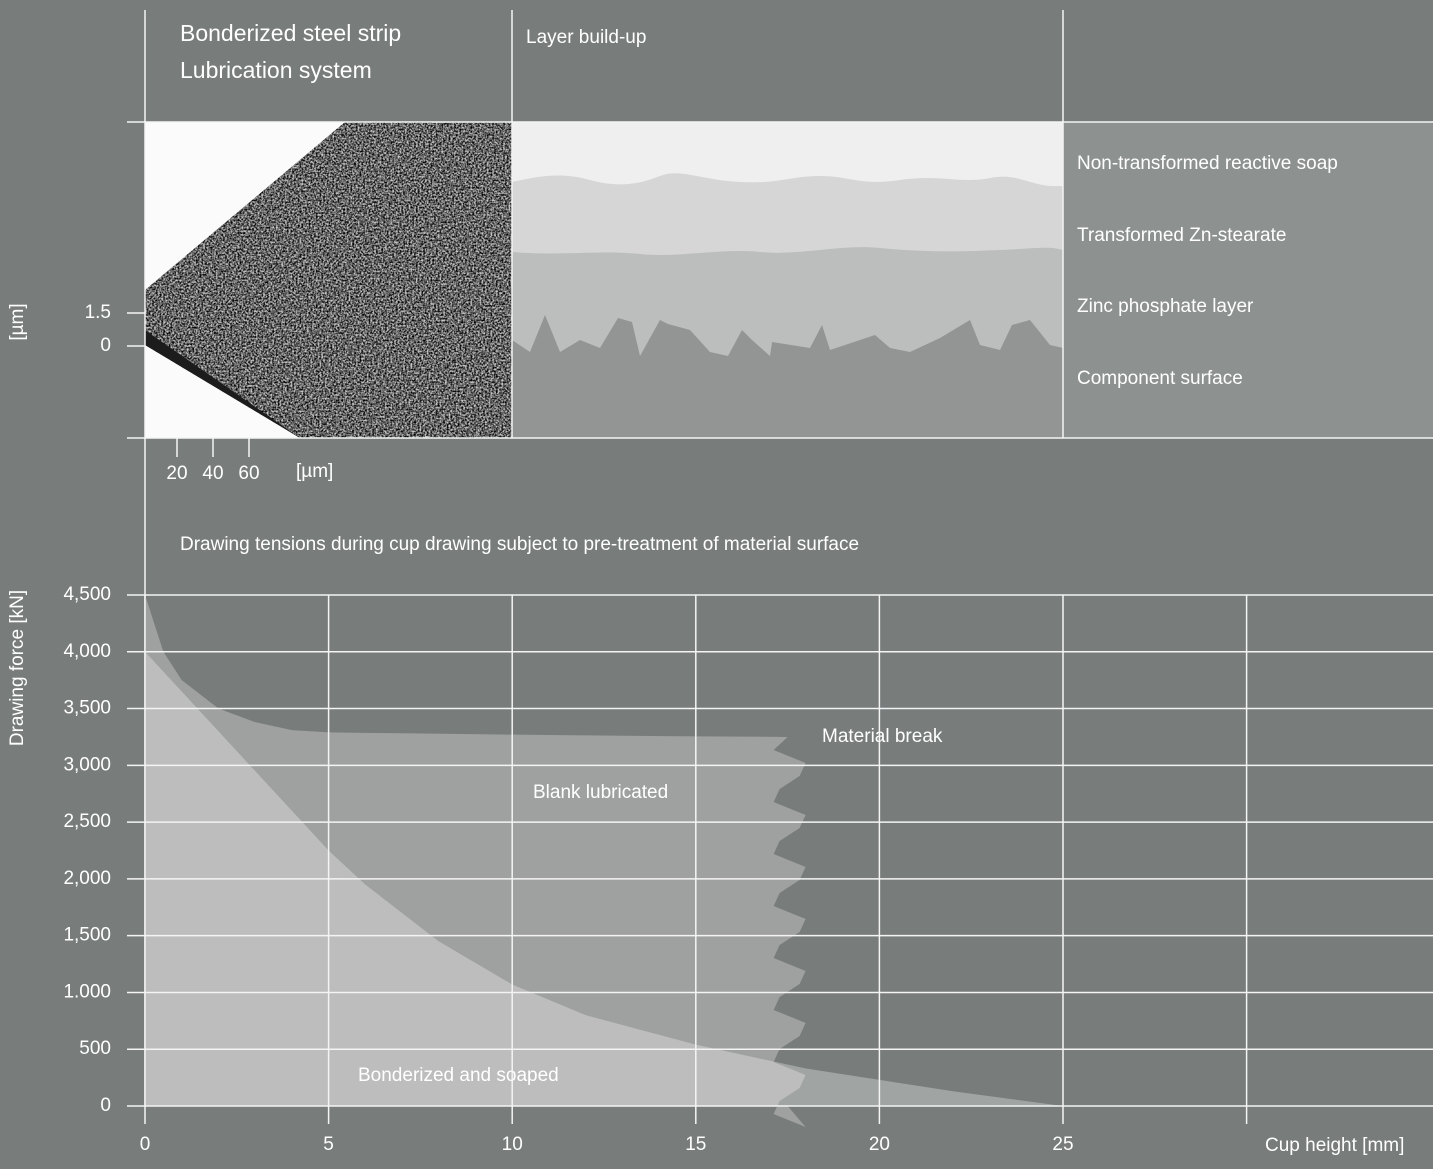 This screenshot has width=1433, height=1169. Describe the element at coordinates (1334, 1145) in the screenshot. I see `x-axis-label: Cup height [mm]` at that location.